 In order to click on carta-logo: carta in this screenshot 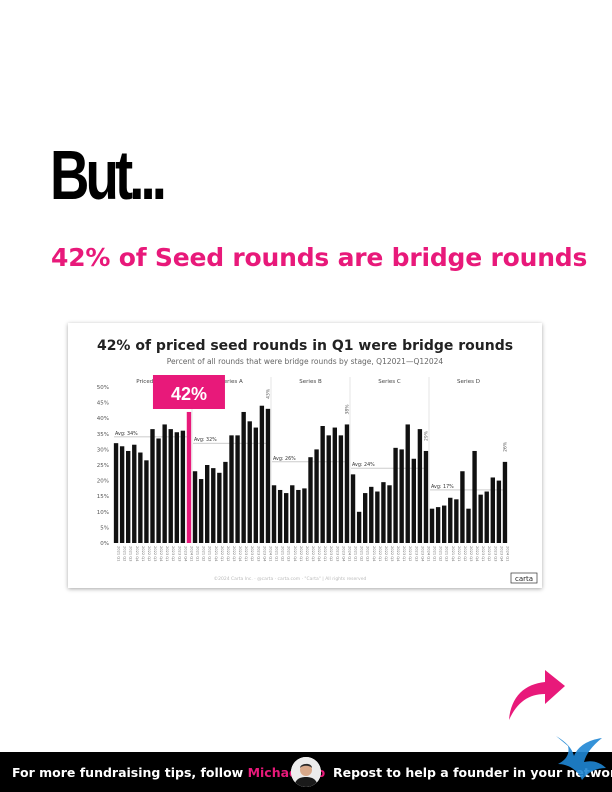, I will do `click(524, 579)`.